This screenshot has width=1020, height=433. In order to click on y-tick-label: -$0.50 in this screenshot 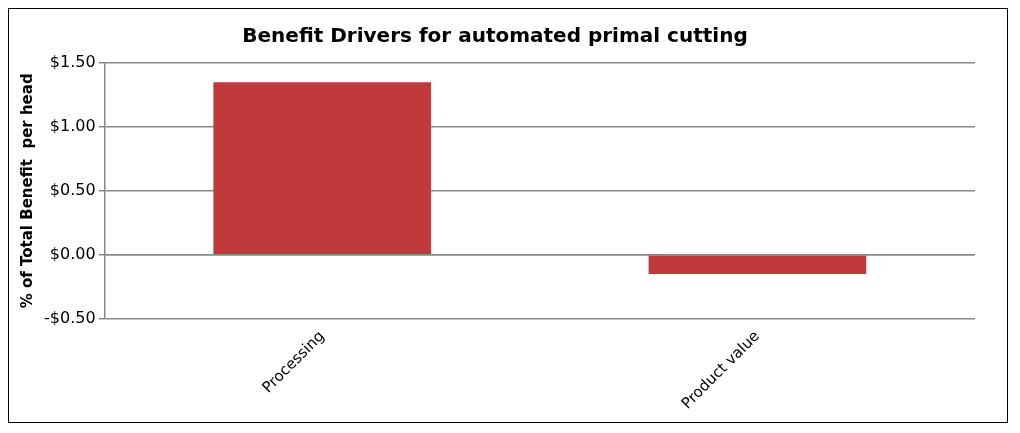, I will do `click(70, 317)`.